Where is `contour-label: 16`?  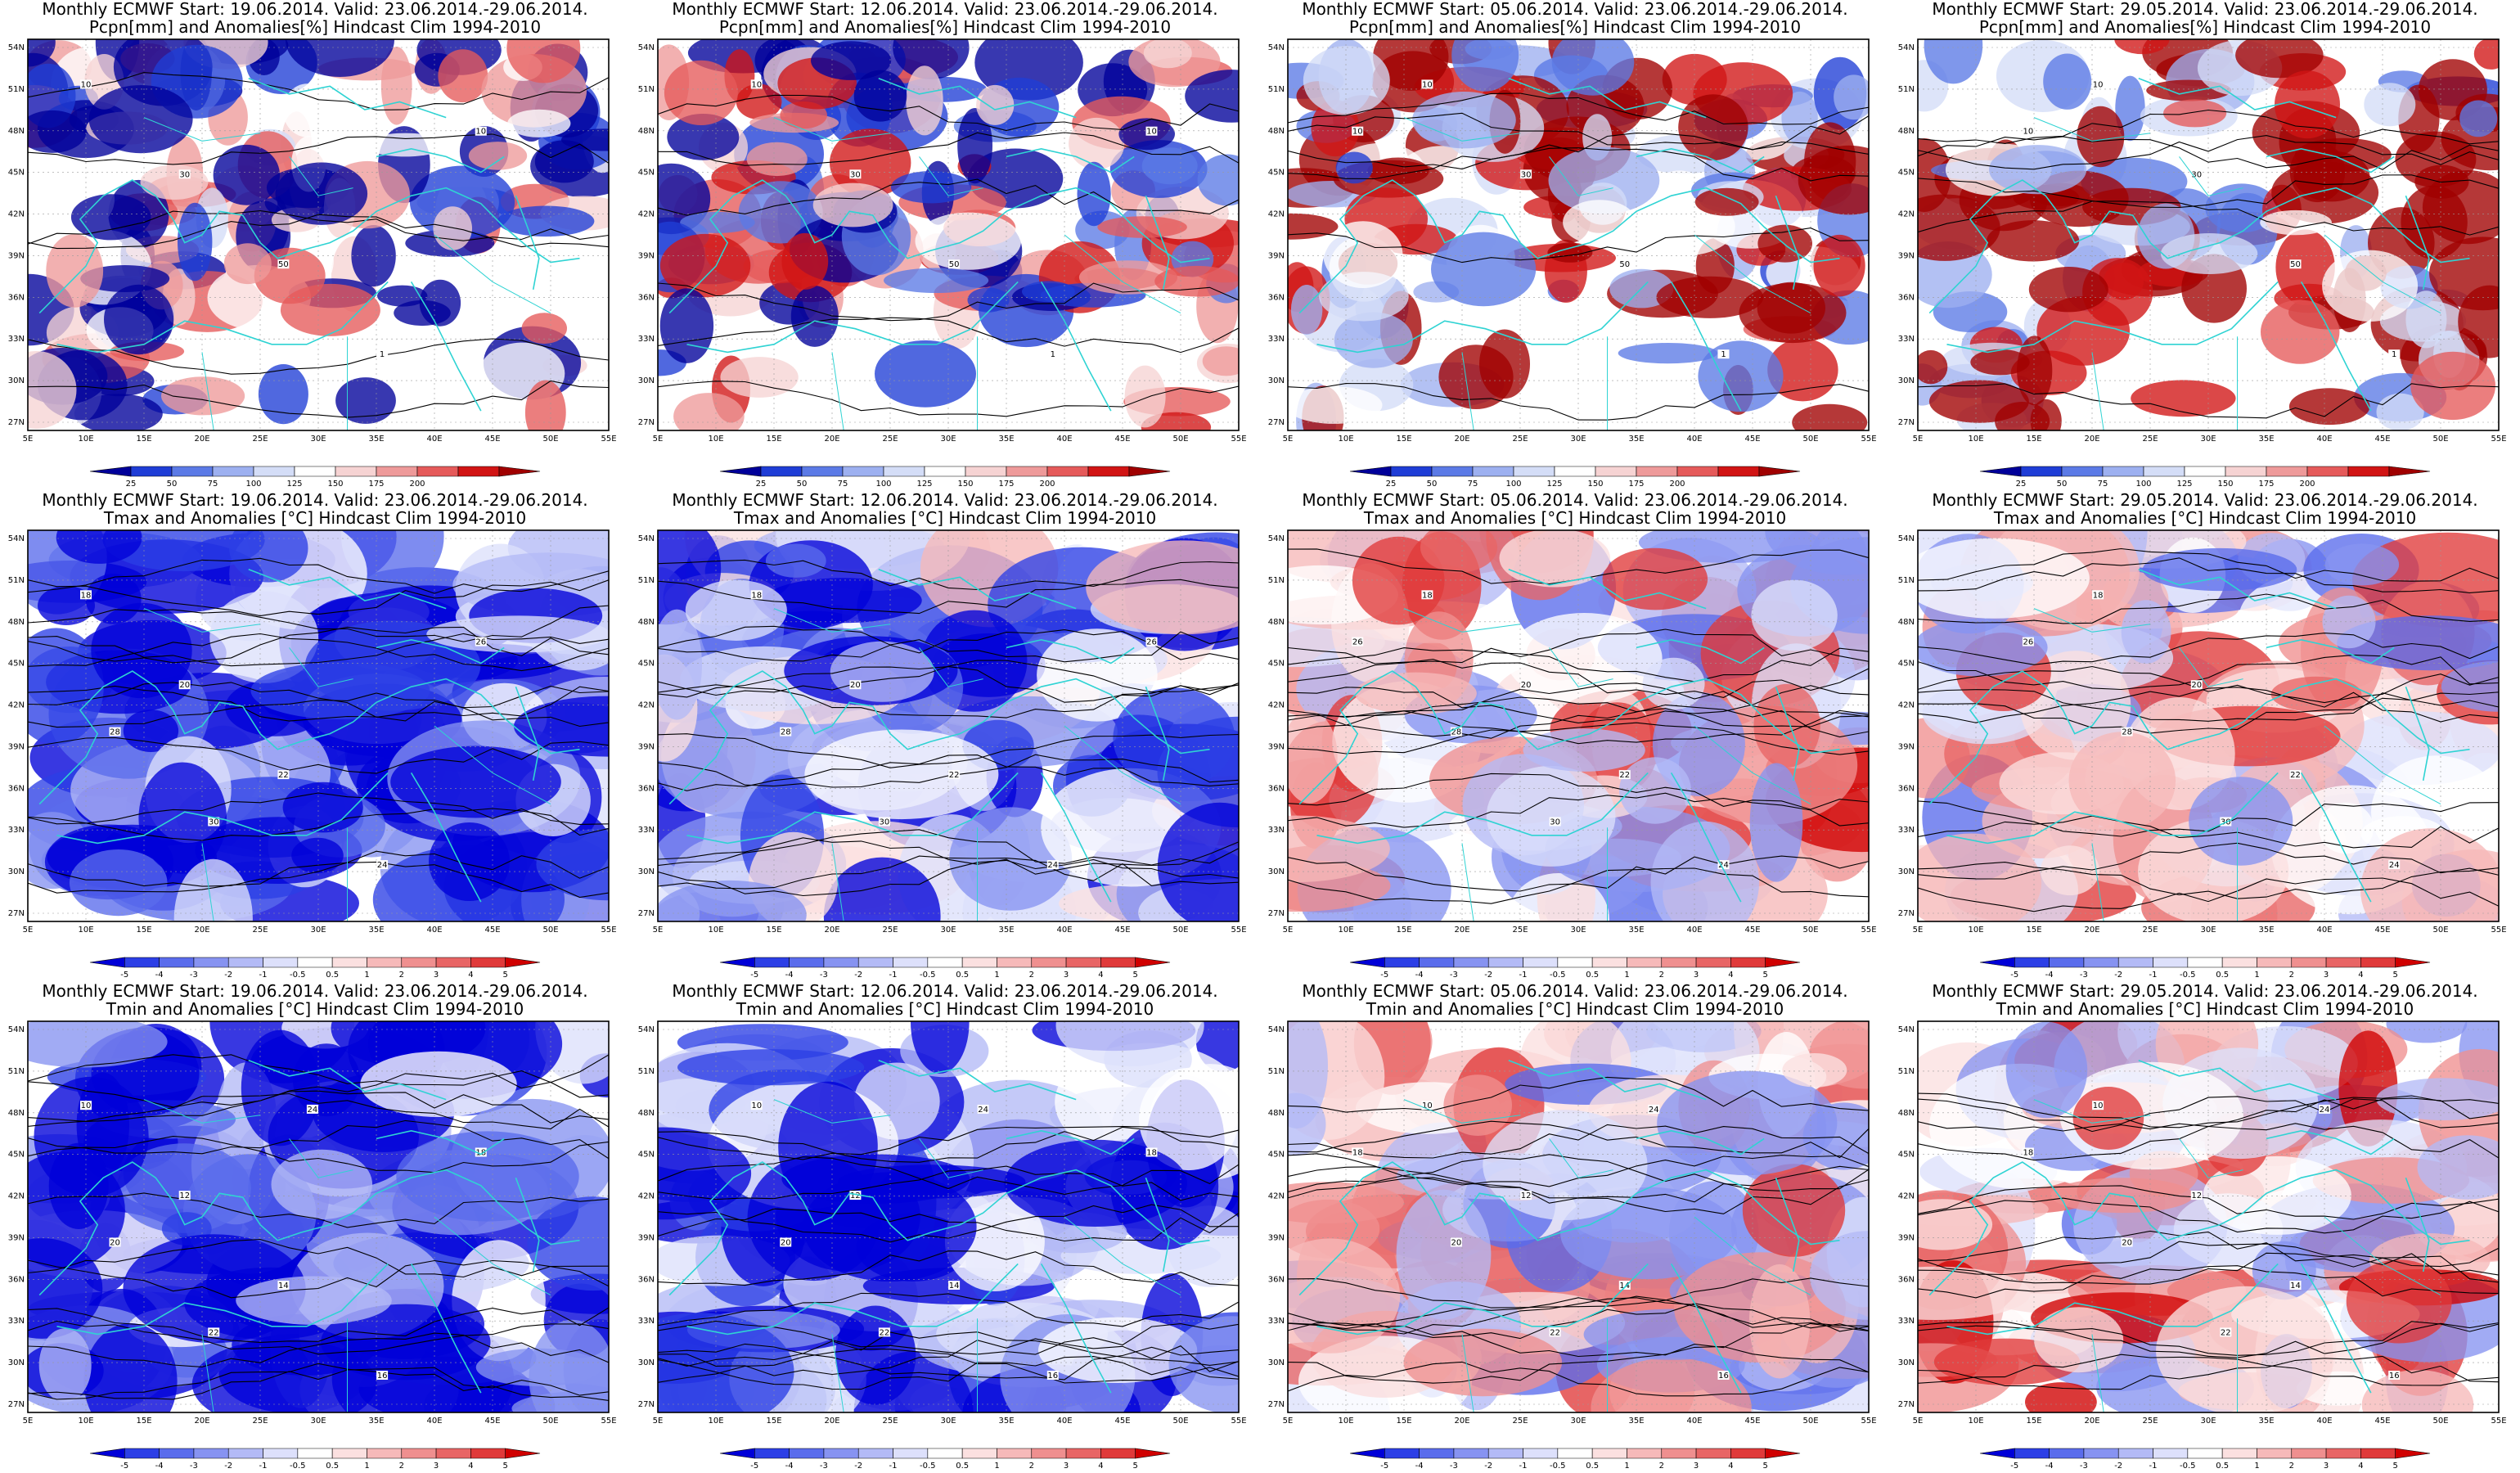
contour-label: 16 is located at coordinates (1052, 1376).